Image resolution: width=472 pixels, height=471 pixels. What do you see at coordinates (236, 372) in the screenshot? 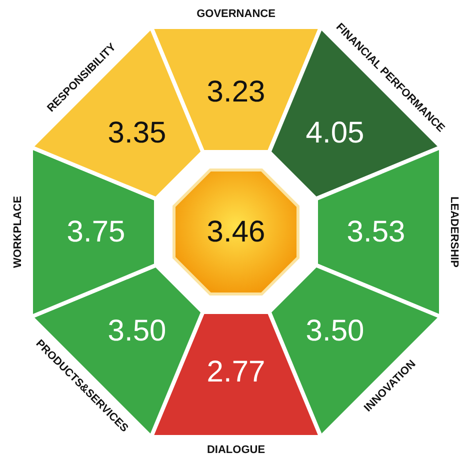
I see `data-label: 2.77` at bounding box center [236, 372].